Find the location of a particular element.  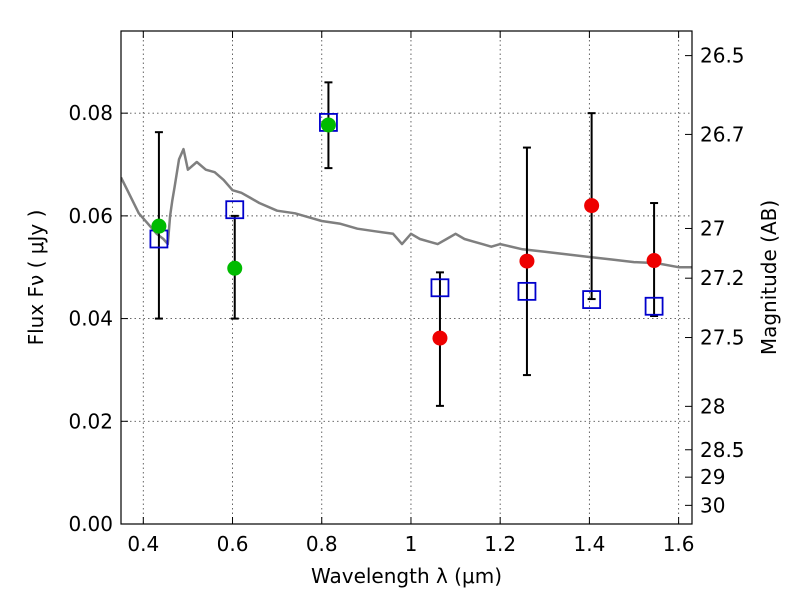

y-tick-label: 0.08 is located at coordinates (90, 113).